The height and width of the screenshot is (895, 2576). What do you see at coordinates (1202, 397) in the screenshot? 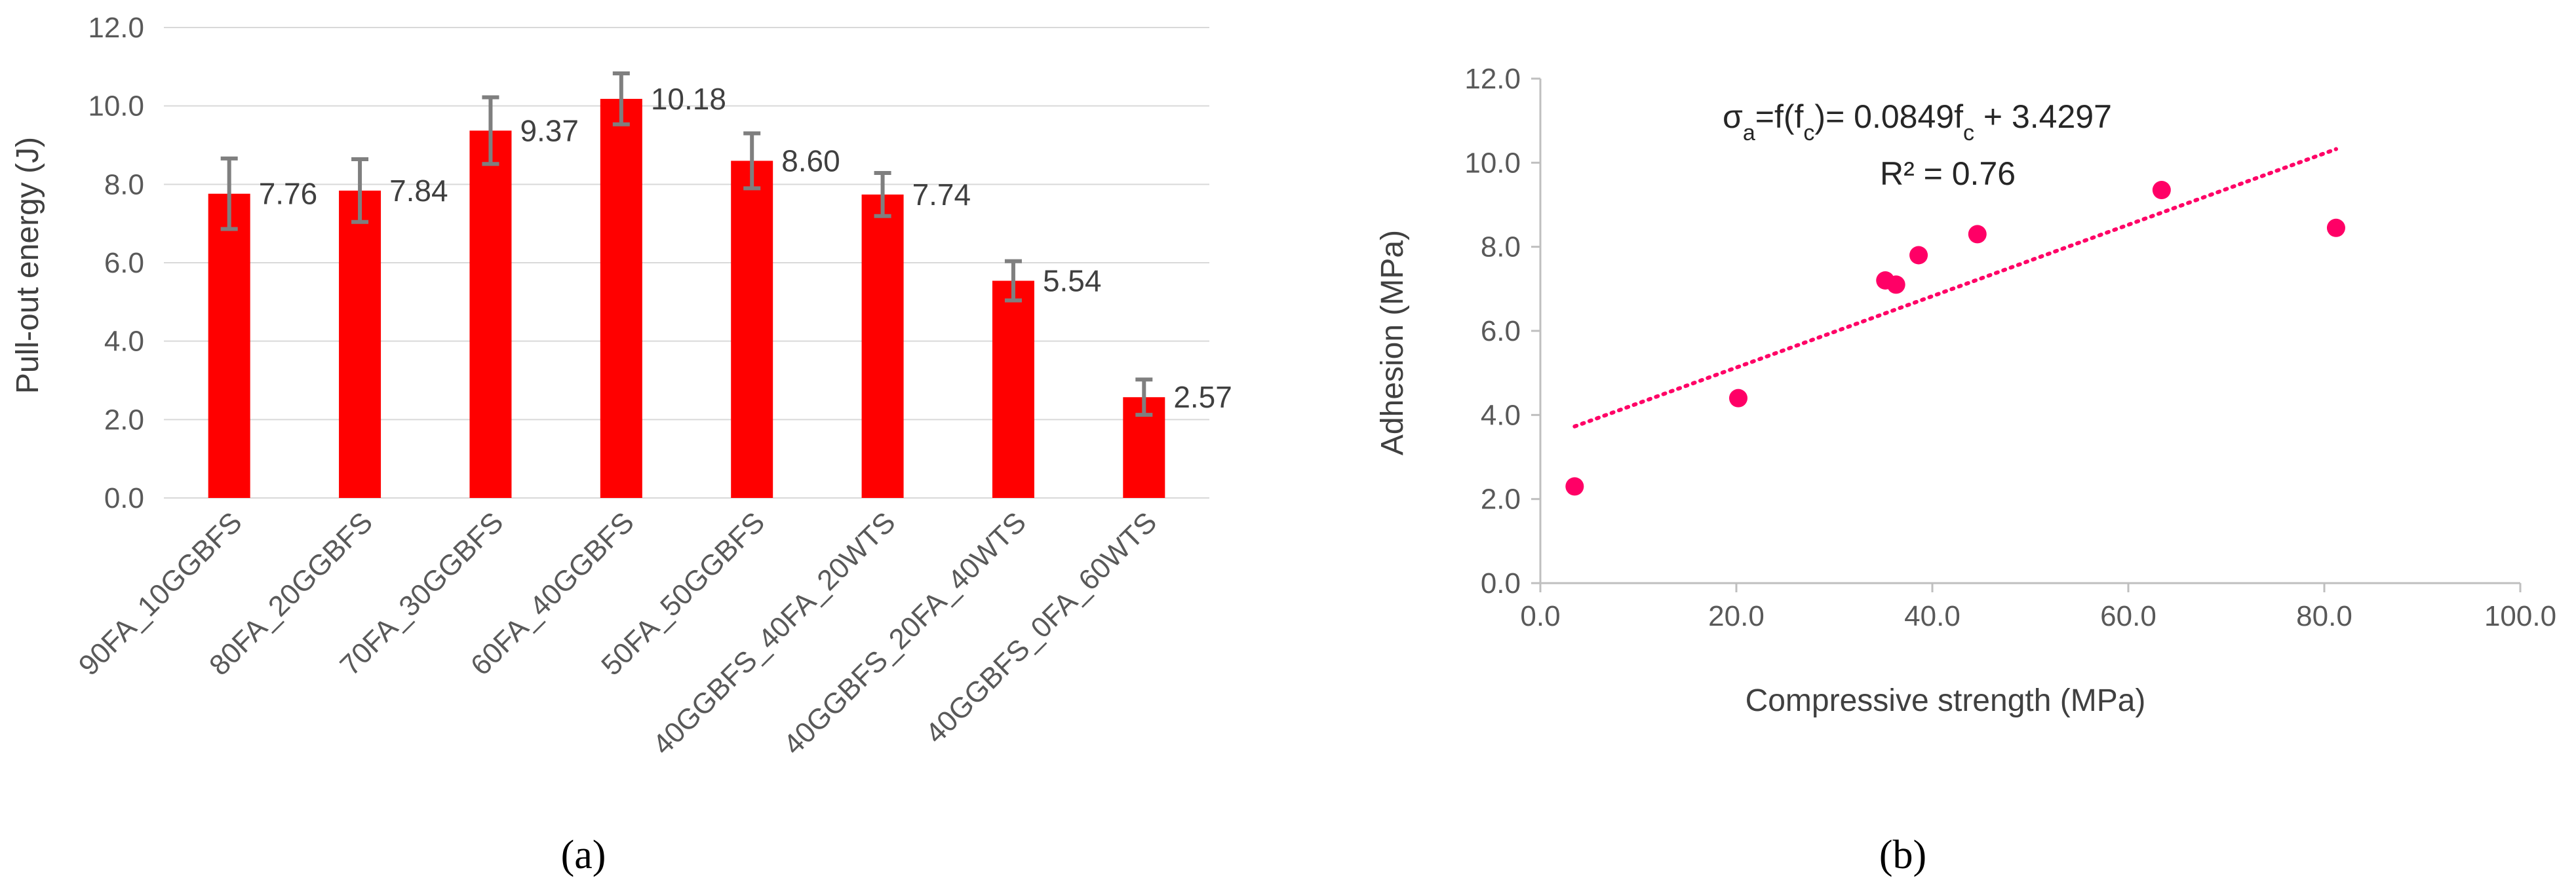
I see `a-data-label: 2.57` at bounding box center [1202, 397].